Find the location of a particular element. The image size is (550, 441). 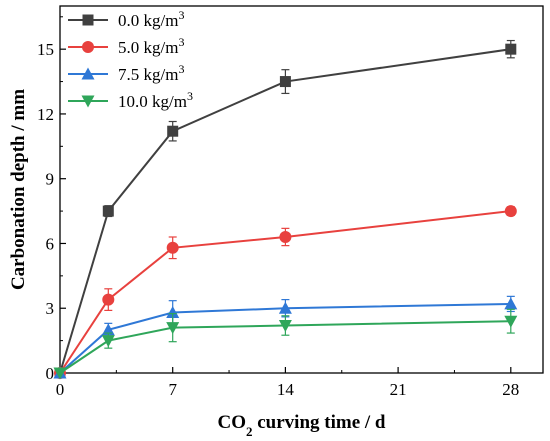

x-tick-label: 21 is located at coordinates (398, 389).